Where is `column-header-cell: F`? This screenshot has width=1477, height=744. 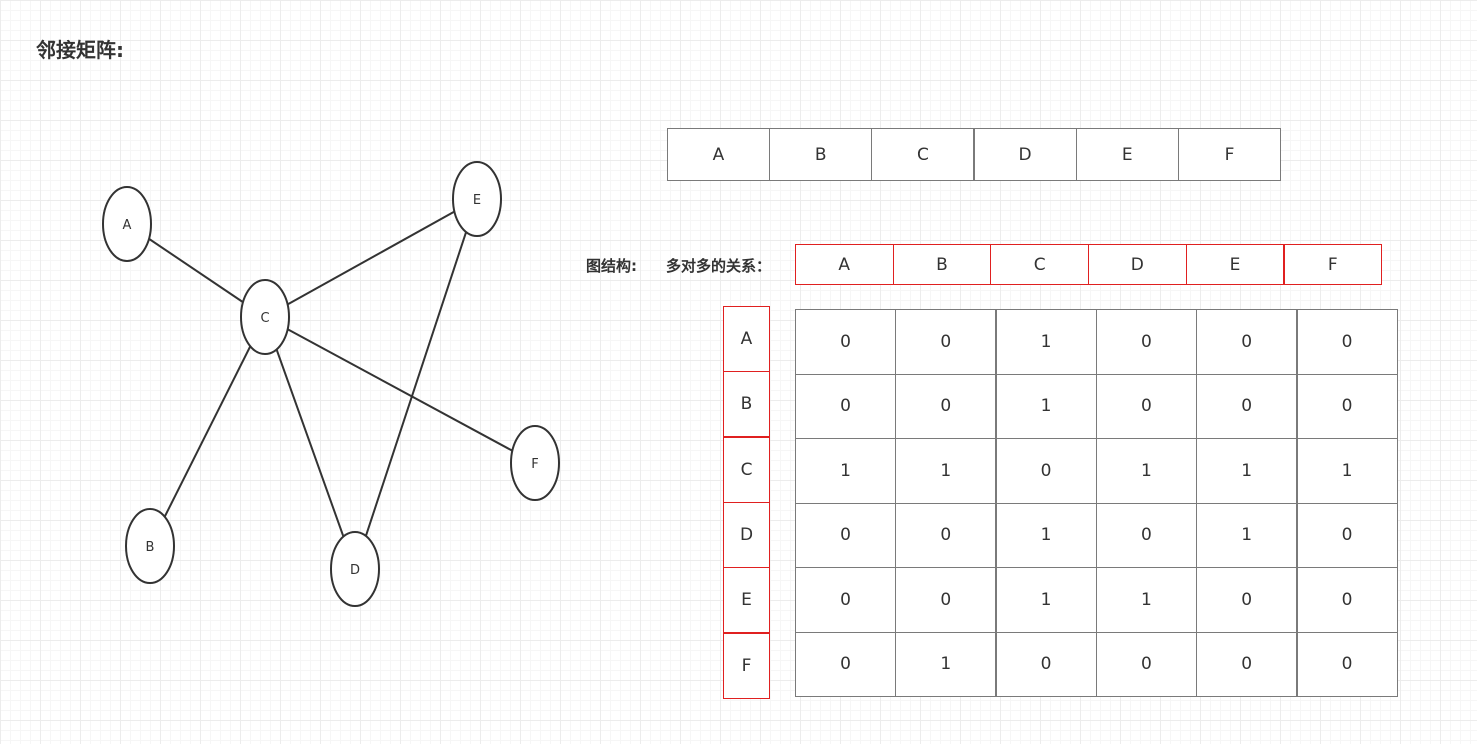
column-header-cell: F is located at coordinates (1332, 264).